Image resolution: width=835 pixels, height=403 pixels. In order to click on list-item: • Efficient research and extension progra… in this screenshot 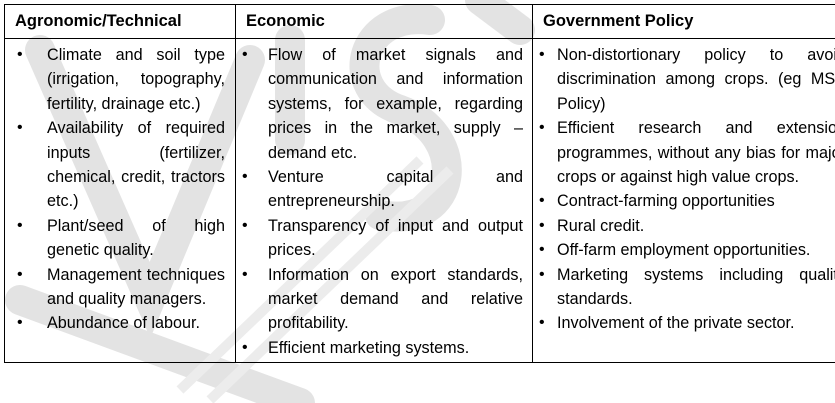, I will do `click(684, 152)`.